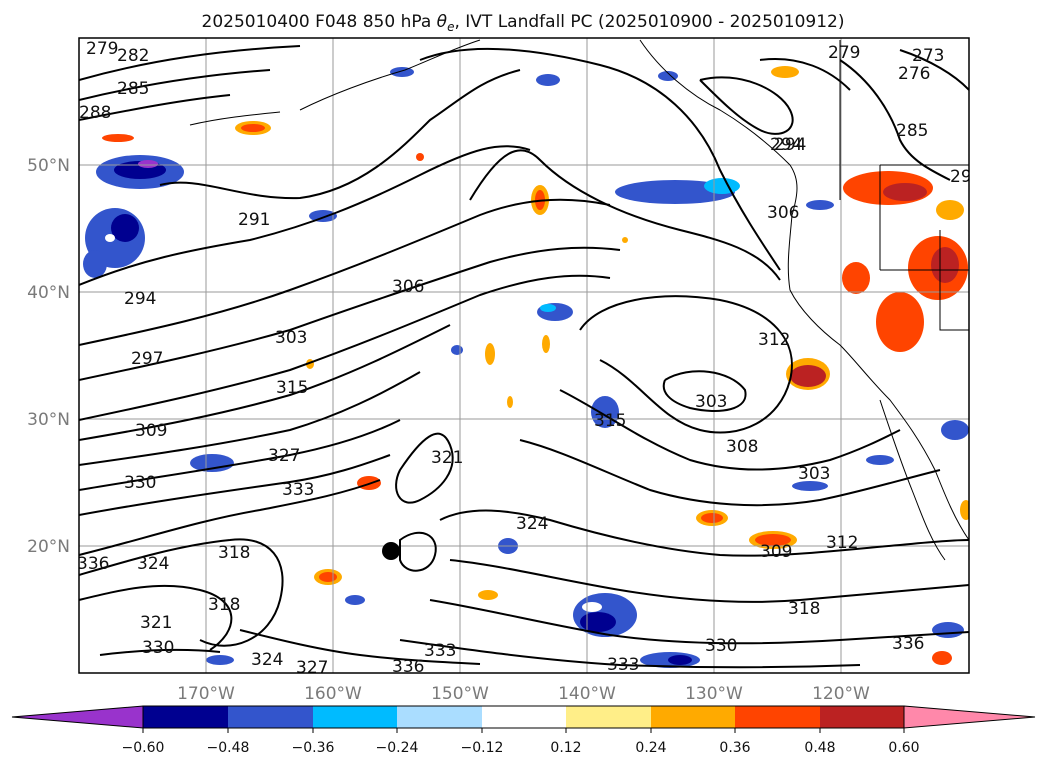 The width and height of the screenshot is (1047, 767). What do you see at coordinates (523, 694) in the screenshot?
I see `lon-tick-labels: 170°W 160°W 150°W 140°W 130°W 120°W` at bounding box center [523, 694].